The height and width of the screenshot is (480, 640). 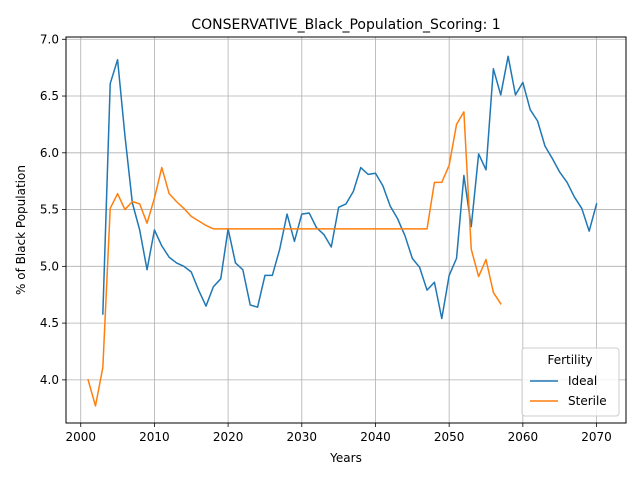 I want to click on x-tick-label: 2030, so click(x=302, y=437).